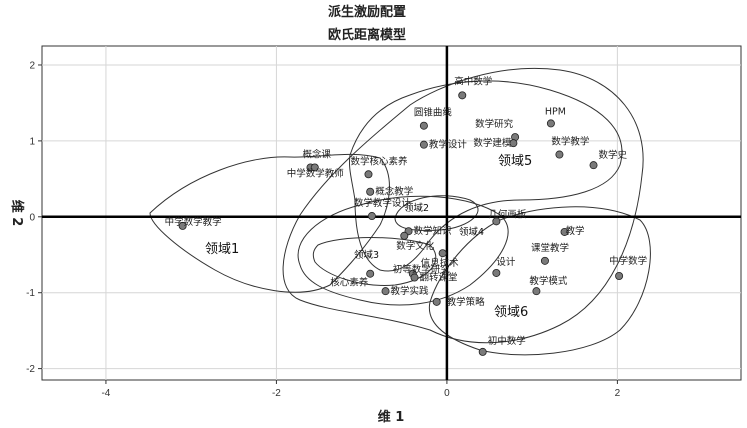 This screenshot has width=747, height=428. I want to click on y-axis-label: 维 2, so click(17, 213).